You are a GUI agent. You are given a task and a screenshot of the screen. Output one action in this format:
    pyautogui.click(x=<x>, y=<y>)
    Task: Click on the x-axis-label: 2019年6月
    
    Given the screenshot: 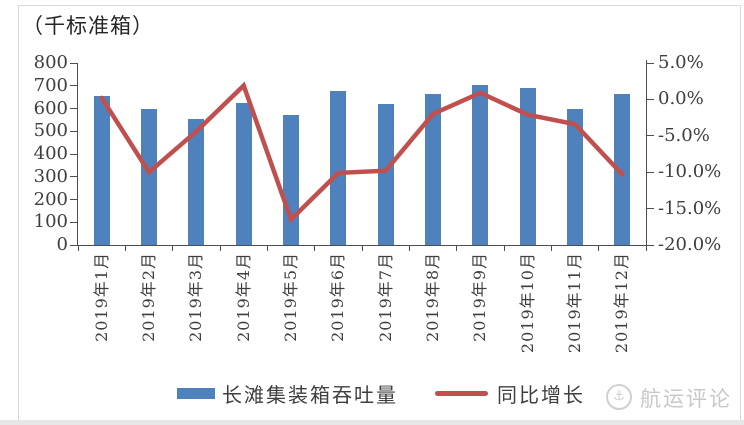 What is the action you would take?
    pyautogui.click(x=338, y=297)
    